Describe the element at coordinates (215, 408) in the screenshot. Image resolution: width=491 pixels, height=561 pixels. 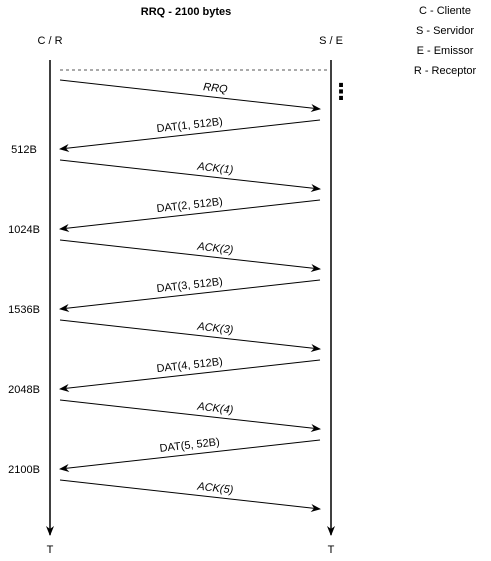
I see `message-label: ACK(4)` at that location.